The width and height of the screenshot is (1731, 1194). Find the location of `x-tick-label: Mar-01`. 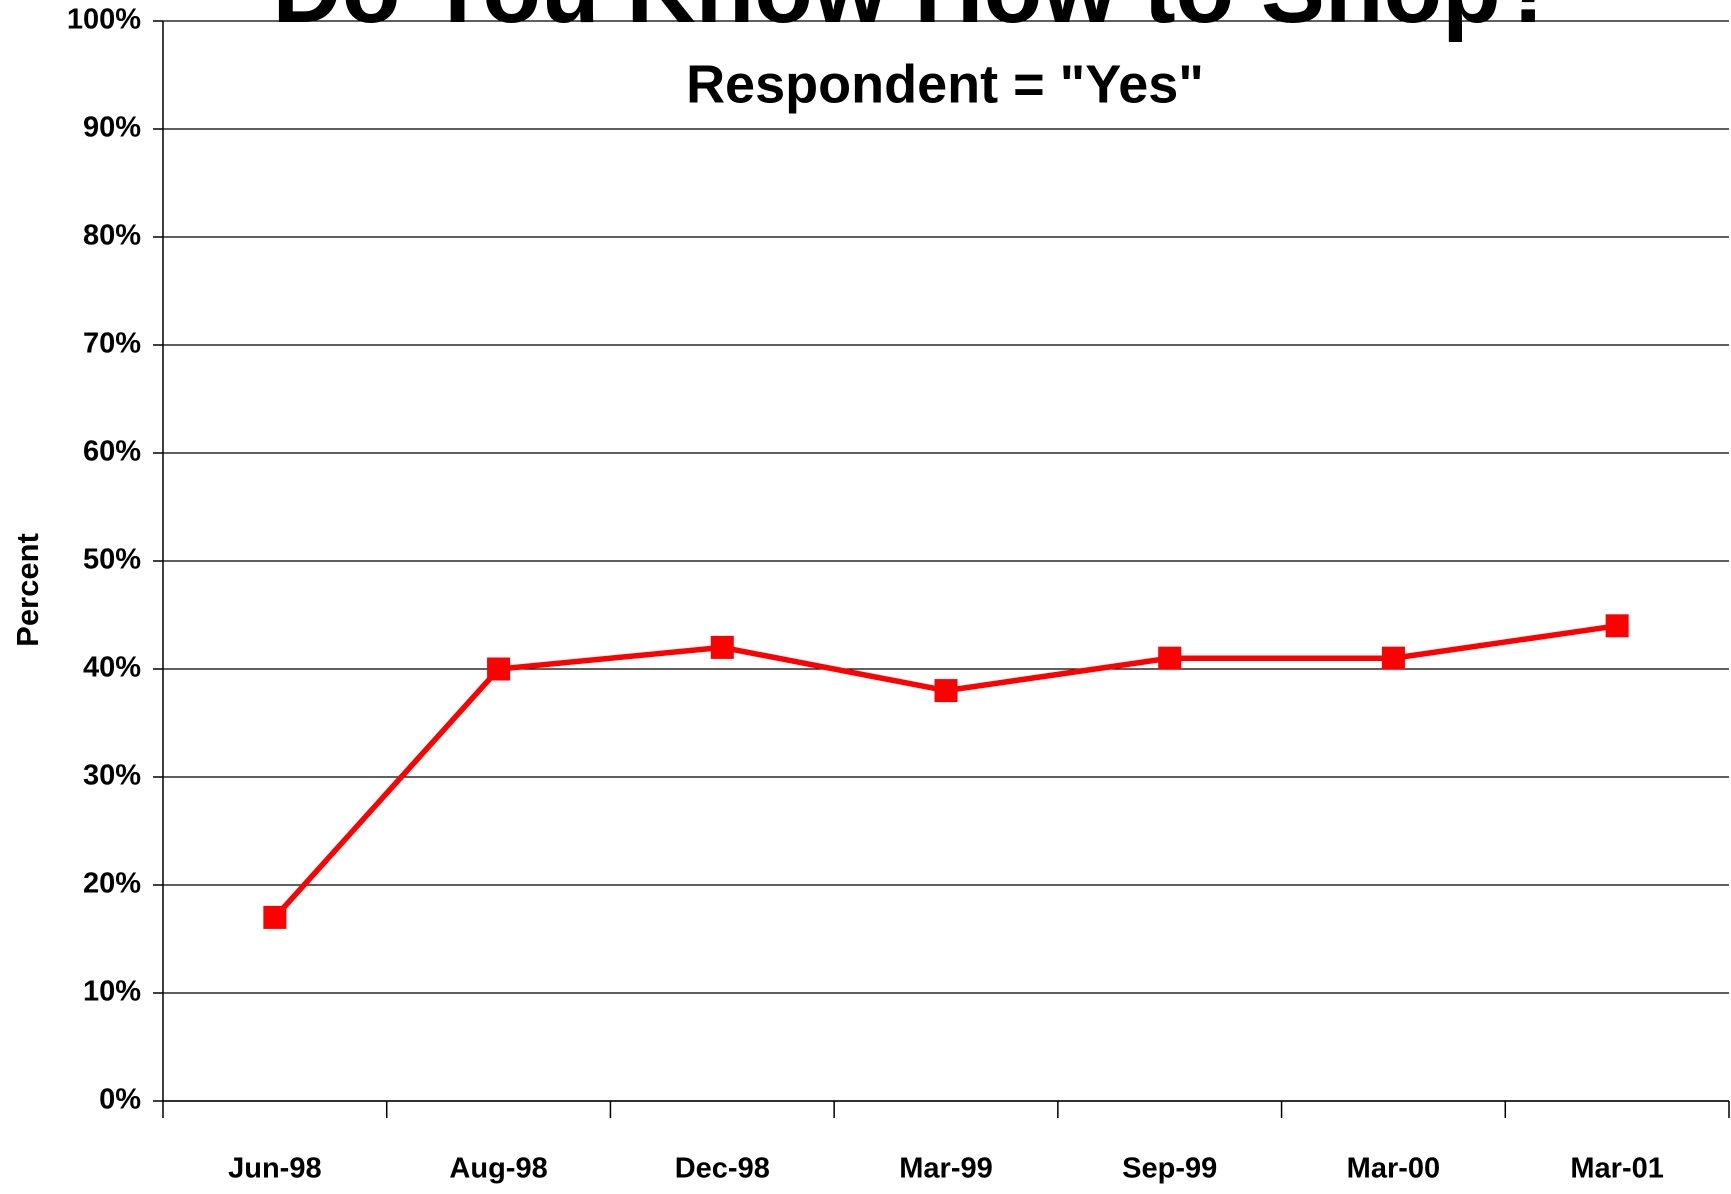

x-tick-label: Mar-01 is located at coordinates (1617, 1169).